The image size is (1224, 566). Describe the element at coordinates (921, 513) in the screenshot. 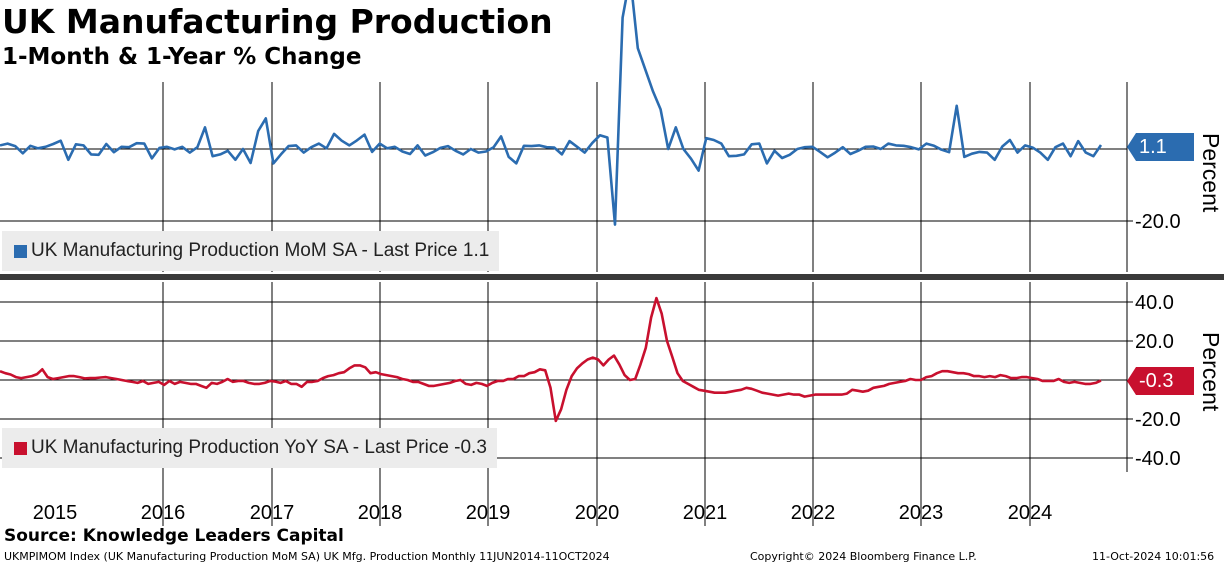

I see `x-tick-label-2023: 2023` at that location.